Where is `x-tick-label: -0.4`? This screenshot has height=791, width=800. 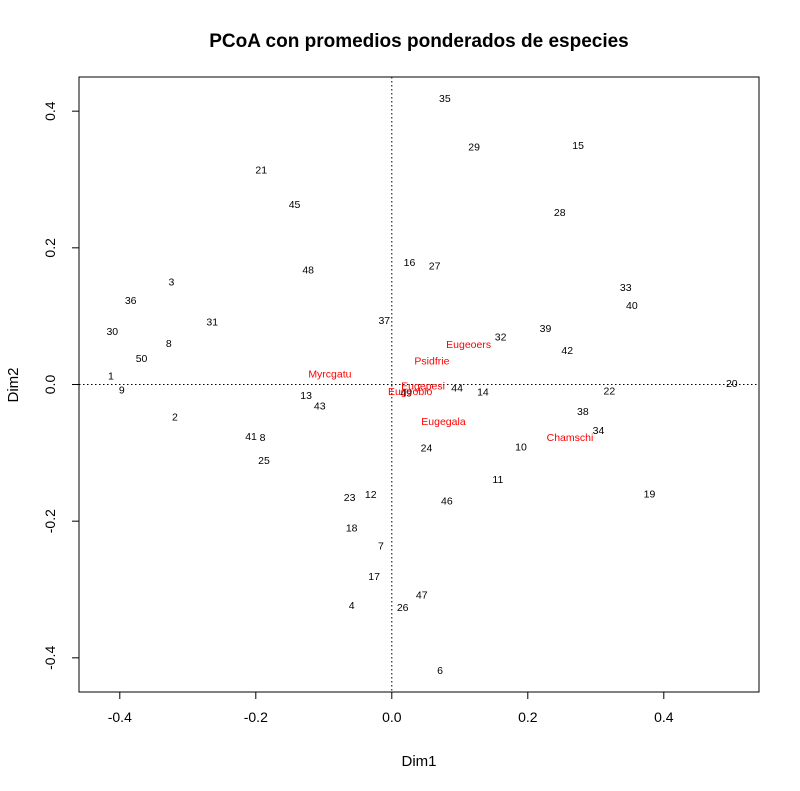
x-tick-label: -0.4 is located at coordinates (120, 717).